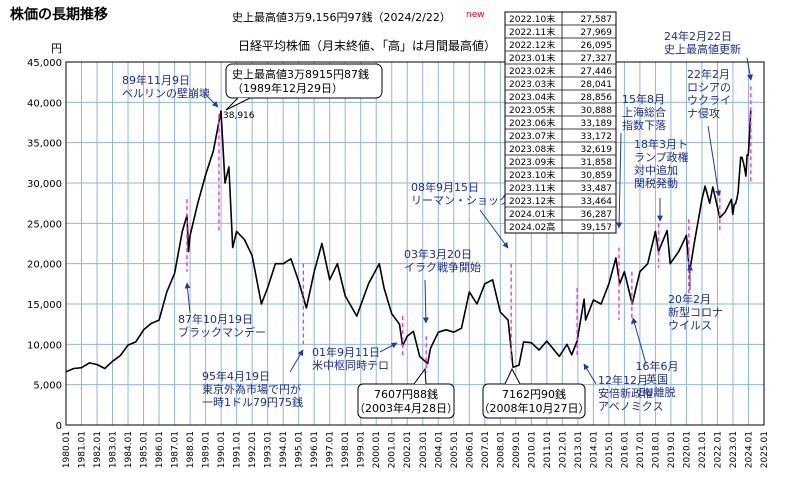  Describe the element at coordinates (315, 449) in the screenshot. I see `x-tick-label: 1996.01` at that location.